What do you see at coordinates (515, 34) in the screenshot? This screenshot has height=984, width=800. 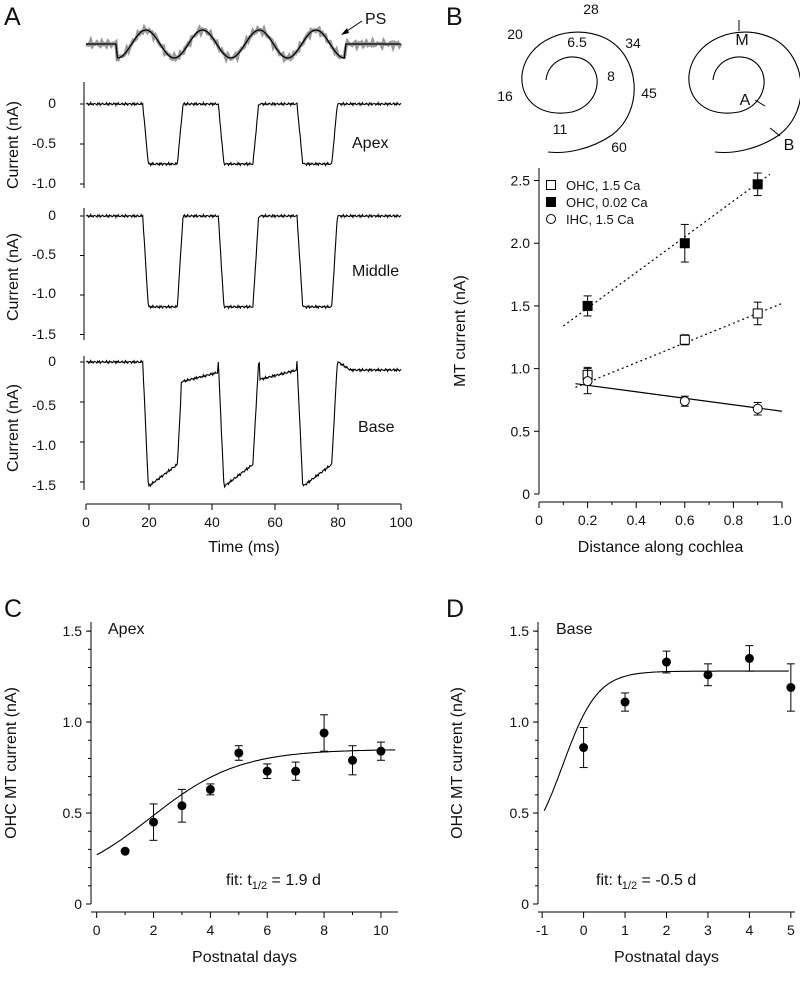 I see `spiral-freq-20: 20` at bounding box center [515, 34].